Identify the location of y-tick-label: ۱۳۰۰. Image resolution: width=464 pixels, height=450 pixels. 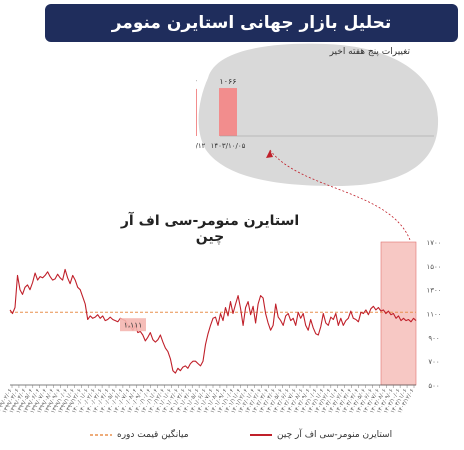
(433, 291).